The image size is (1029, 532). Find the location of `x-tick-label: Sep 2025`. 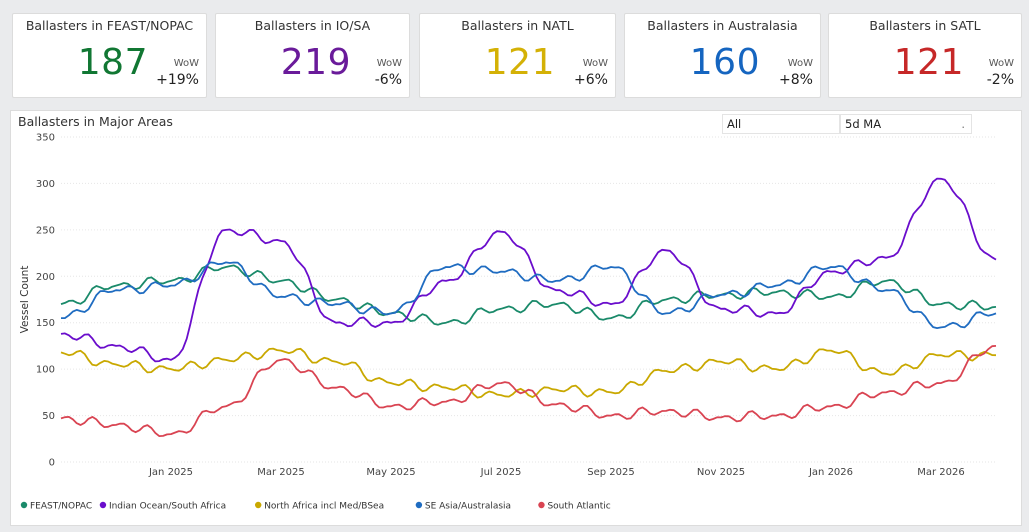

x-tick-label: Sep 2025 is located at coordinates (610, 472).